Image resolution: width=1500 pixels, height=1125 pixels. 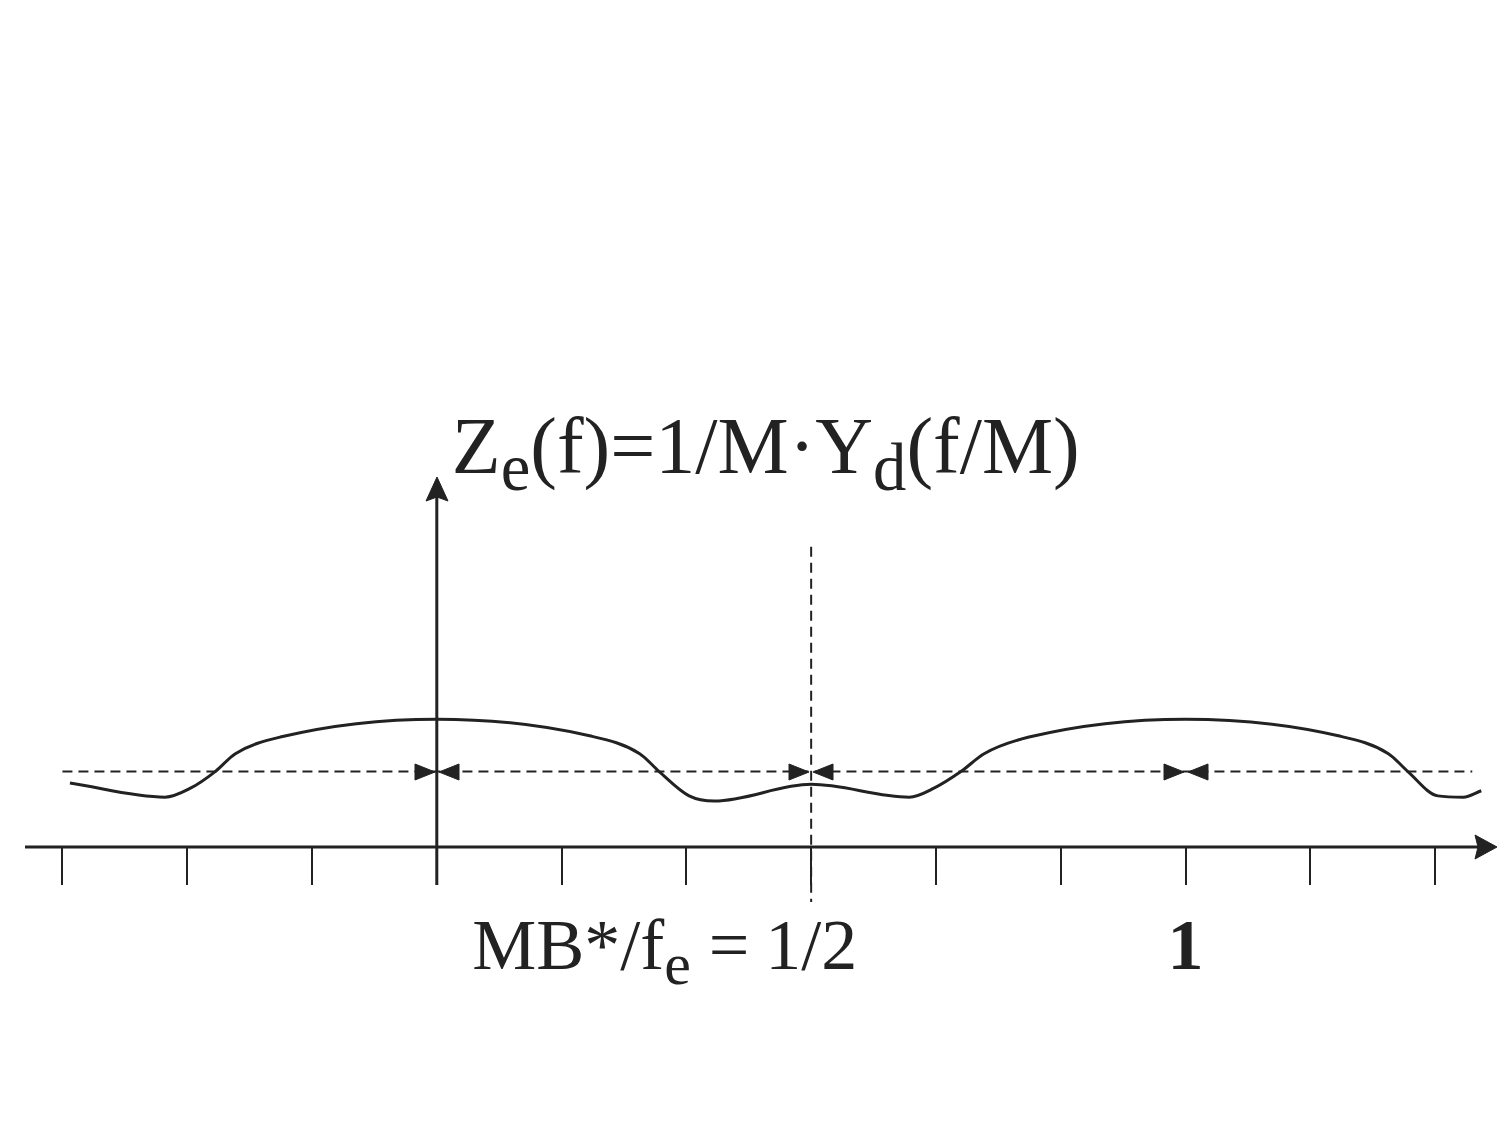 What do you see at coordinates (765, 453) in the screenshot?
I see `y-axis-title: Z$_{e}$(f)=1/M·Y$_{d}$(f/M)` at bounding box center [765, 453].